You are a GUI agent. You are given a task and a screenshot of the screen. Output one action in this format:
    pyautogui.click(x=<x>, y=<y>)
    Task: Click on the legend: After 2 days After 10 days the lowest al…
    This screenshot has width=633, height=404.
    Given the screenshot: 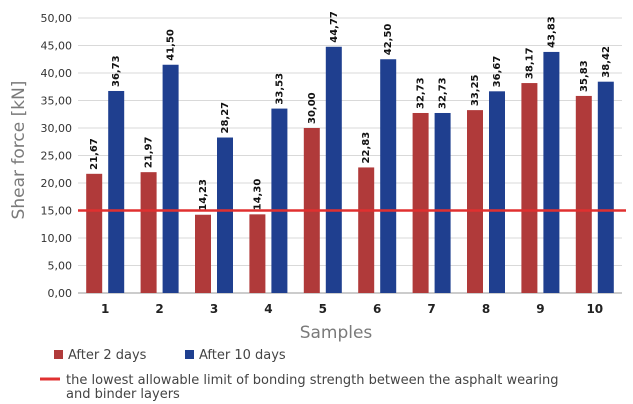 What is the action you would take?
    pyautogui.click(x=301, y=375)
    